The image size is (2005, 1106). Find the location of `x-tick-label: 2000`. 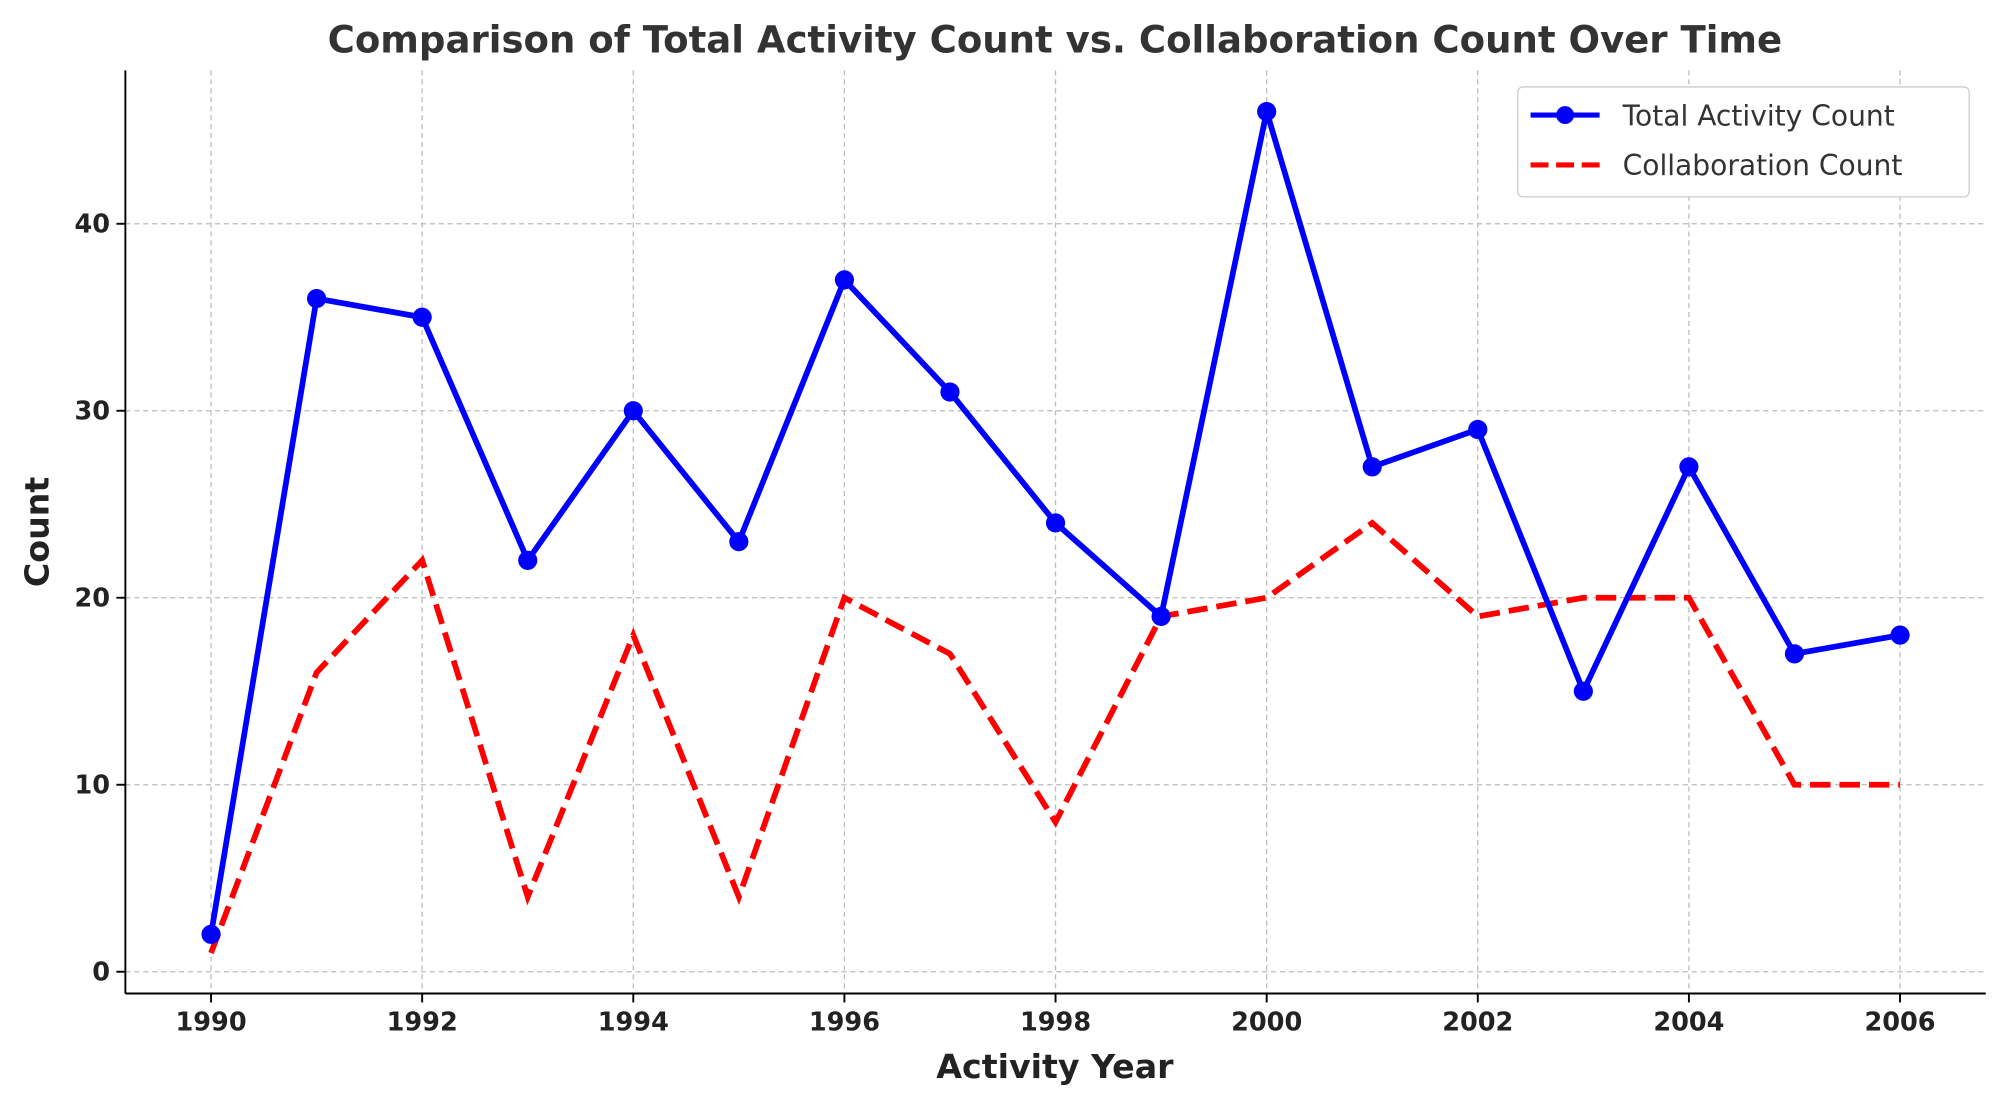

x-tick-label: 2000 is located at coordinates (1266, 1023).